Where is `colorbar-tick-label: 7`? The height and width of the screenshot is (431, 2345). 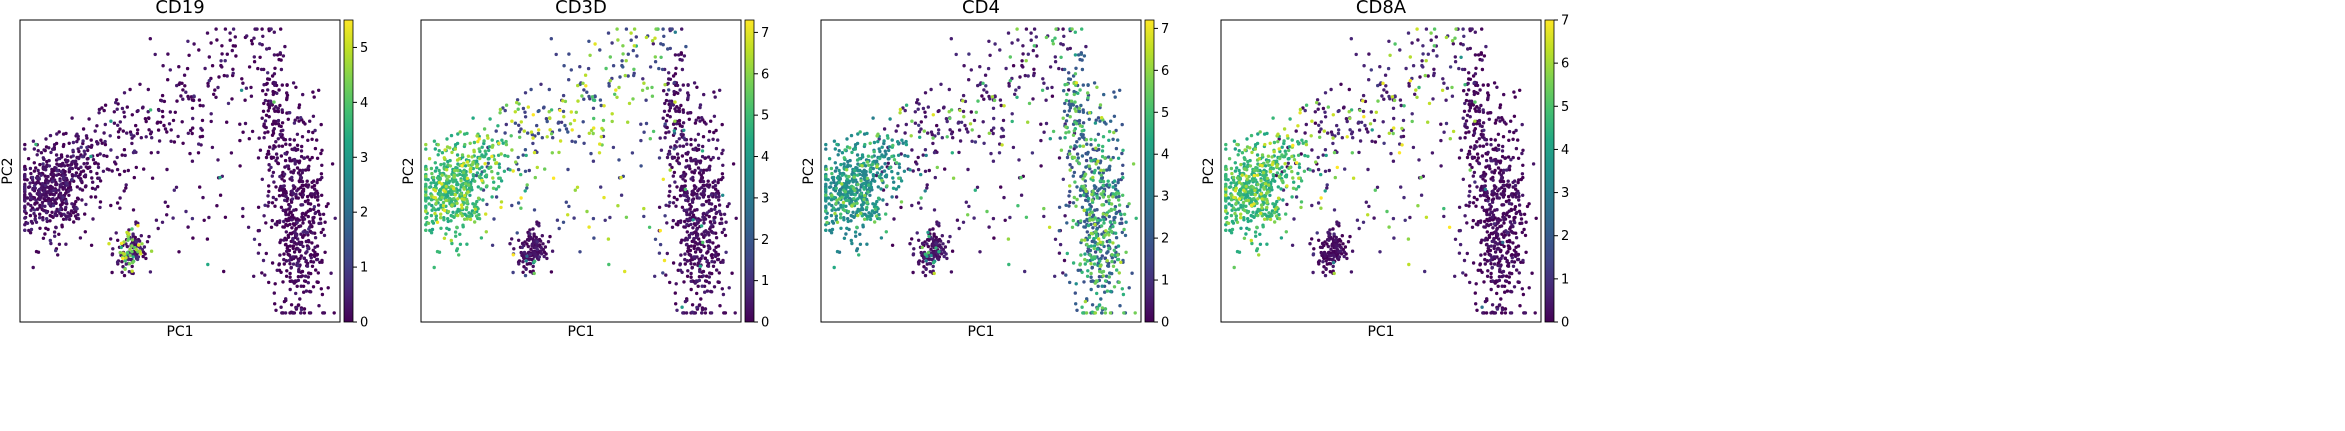
colorbar-tick-label: 7 is located at coordinates (1165, 29).